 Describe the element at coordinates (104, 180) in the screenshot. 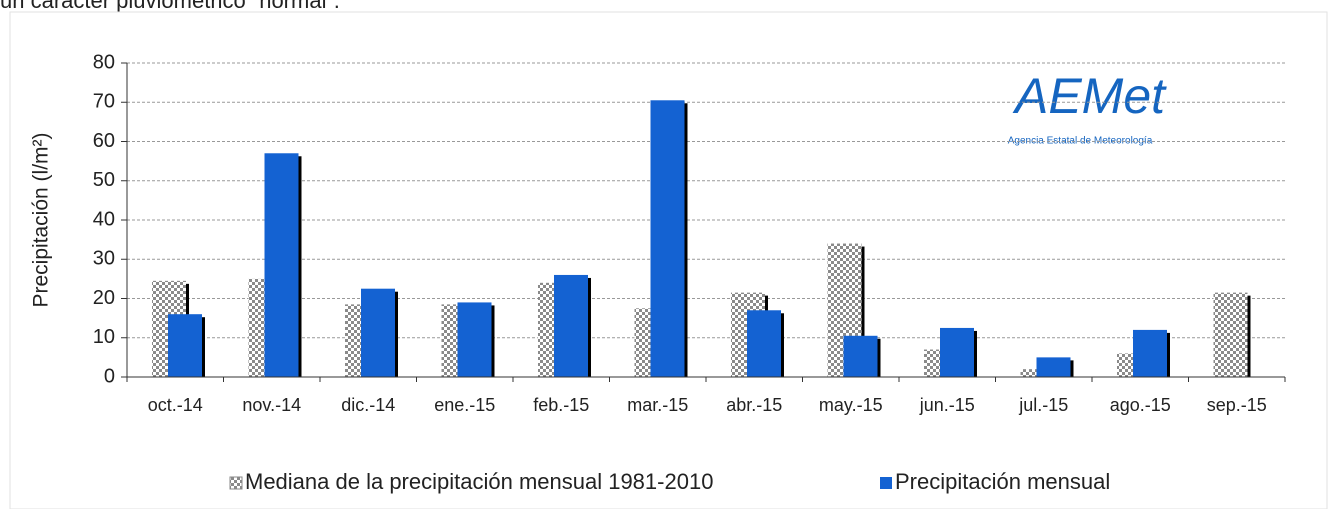

I see `y-tick-label: 50` at that location.